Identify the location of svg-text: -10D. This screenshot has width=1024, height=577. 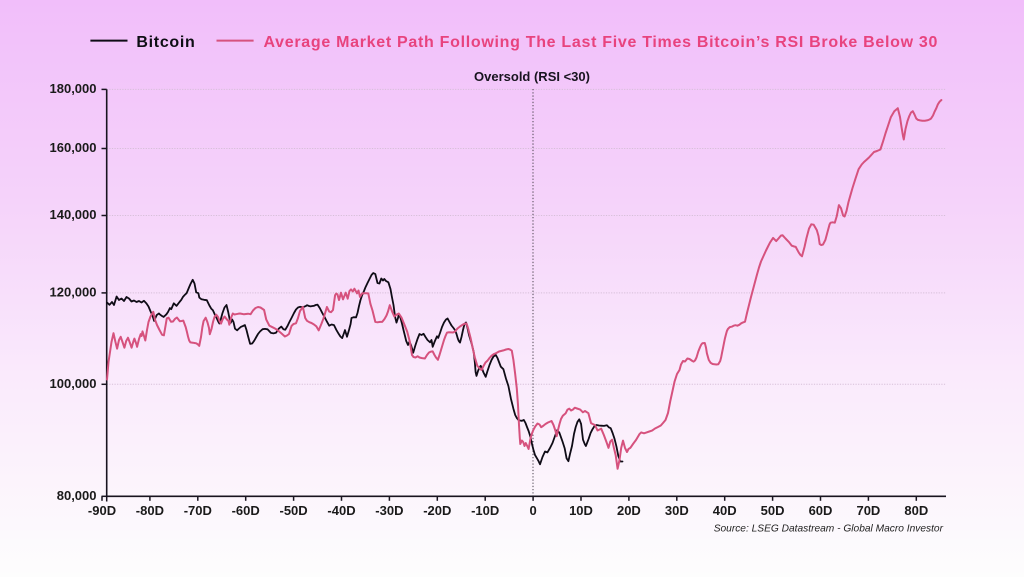
(485, 510).